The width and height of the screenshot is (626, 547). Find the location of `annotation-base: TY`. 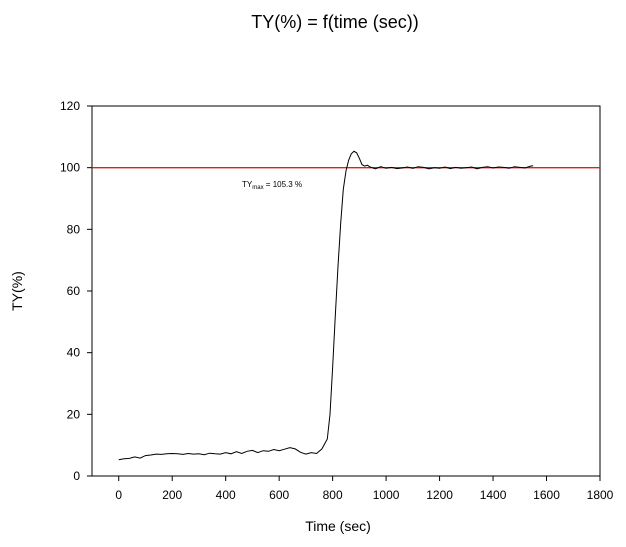

annotation-base: TY is located at coordinates (247, 184).